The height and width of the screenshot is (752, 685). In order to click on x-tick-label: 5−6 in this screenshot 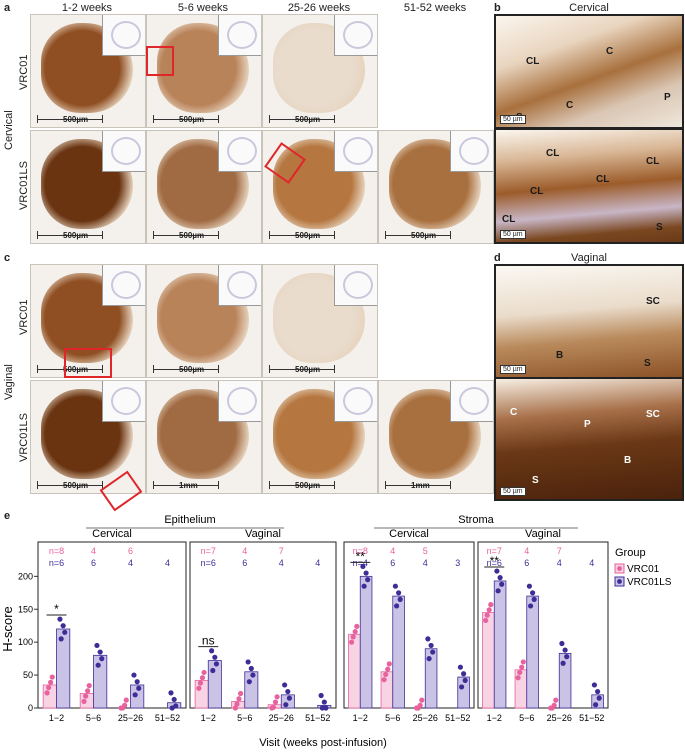, I will do `click(93, 718)`.